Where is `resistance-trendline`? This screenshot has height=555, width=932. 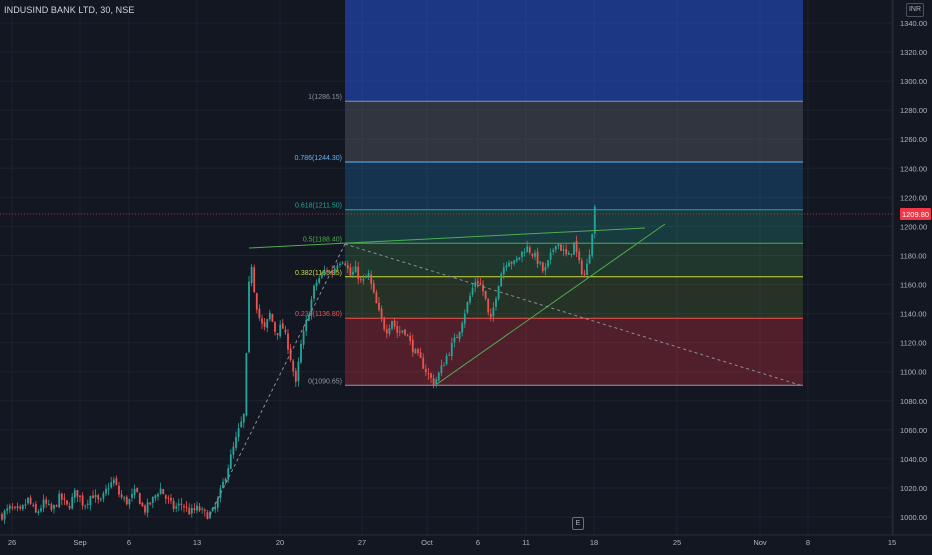
resistance-trendline is located at coordinates (447, 238).